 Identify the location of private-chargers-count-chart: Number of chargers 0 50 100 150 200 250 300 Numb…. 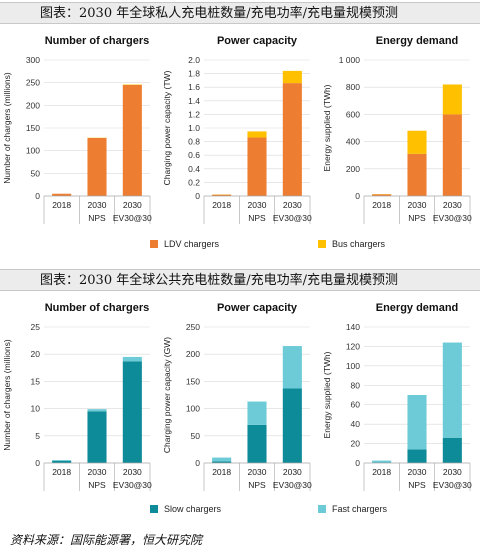
(77, 129).